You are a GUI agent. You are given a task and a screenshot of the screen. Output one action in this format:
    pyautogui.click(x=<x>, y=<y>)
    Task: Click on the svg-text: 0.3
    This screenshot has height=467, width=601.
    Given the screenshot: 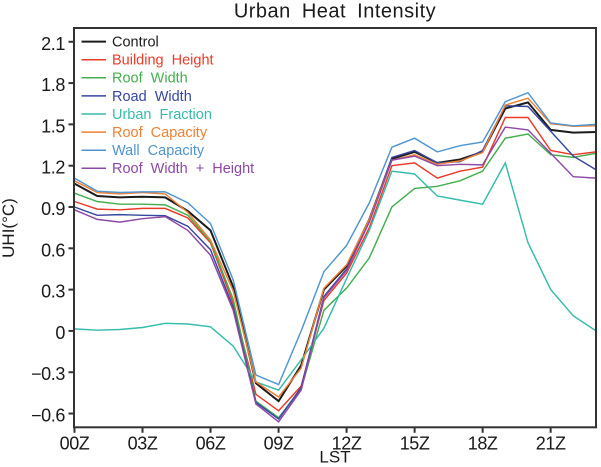 What is the action you would take?
    pyautogui.click(x=53, y=292)
    